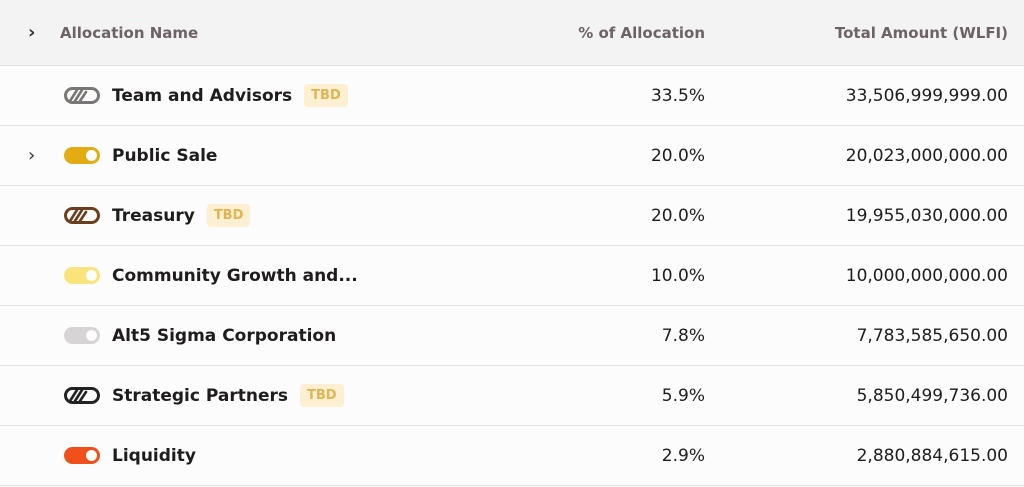 The width and height of the screenshot is (1024, 487). Describe the element at coordinates (200, 395) in the screenshot. I see `allocation-name: Strategic Partners` at that location.